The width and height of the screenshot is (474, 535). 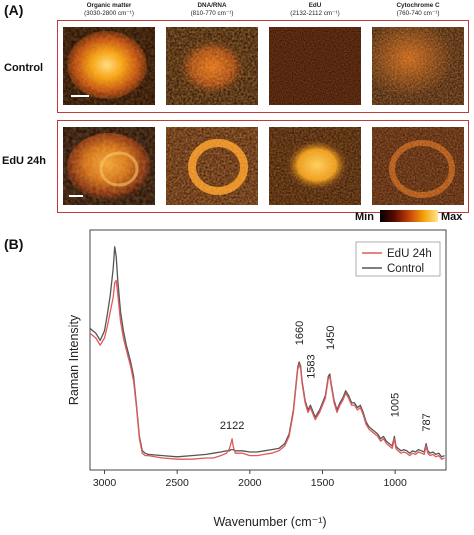 What do you see at coordinates (311, 366) in the screenshot?
I see `peak-label-1583: 1583` at bounding box center [311, 366].